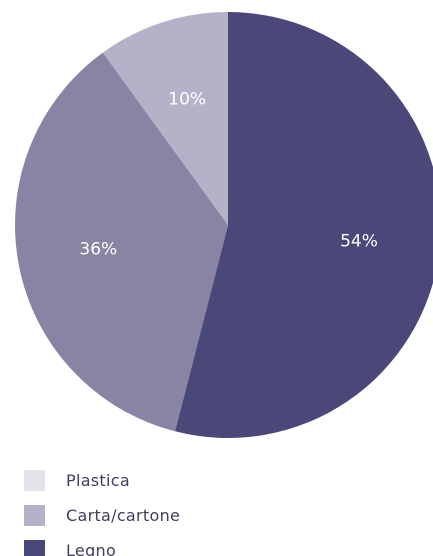 Image resolution: width=433 pixels, height=556 pixels. I want to click on legend-swatch-legno, so click(34, 547).